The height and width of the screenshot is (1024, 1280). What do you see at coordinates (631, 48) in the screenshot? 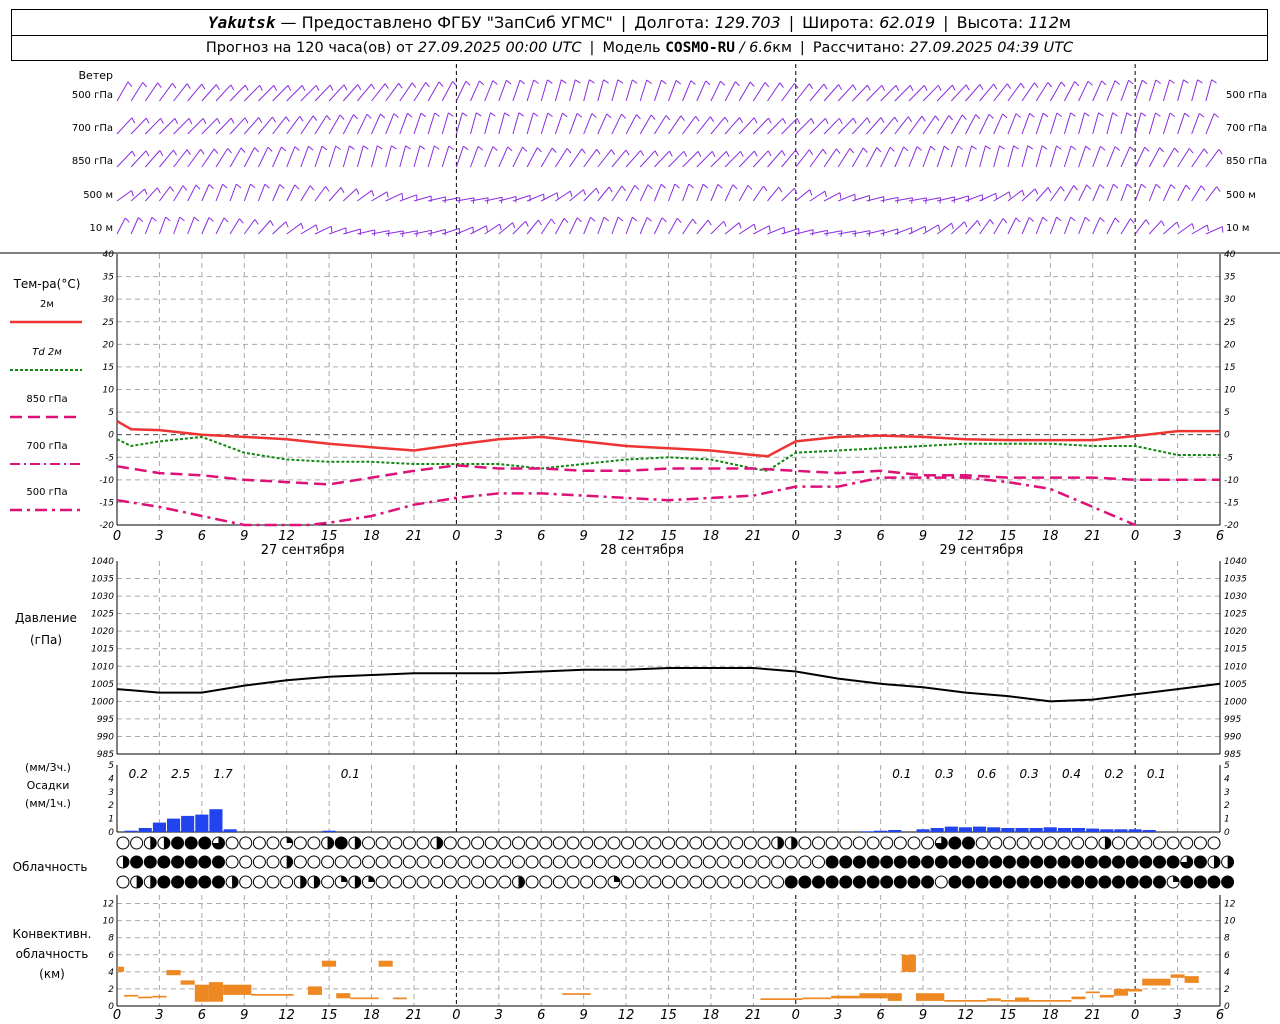
I see `model-label: Модель` at bounding box center [631, 48].